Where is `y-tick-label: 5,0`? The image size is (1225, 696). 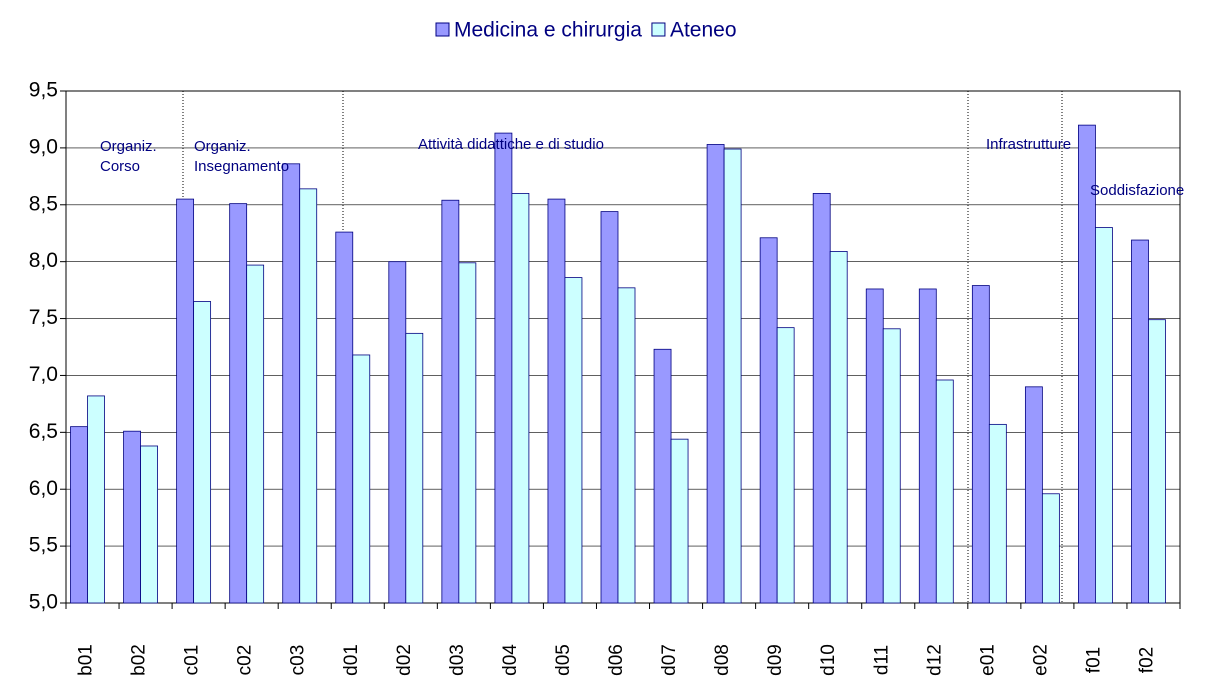
y-tick-label: 5,0 is located at coordinates (43, 602).